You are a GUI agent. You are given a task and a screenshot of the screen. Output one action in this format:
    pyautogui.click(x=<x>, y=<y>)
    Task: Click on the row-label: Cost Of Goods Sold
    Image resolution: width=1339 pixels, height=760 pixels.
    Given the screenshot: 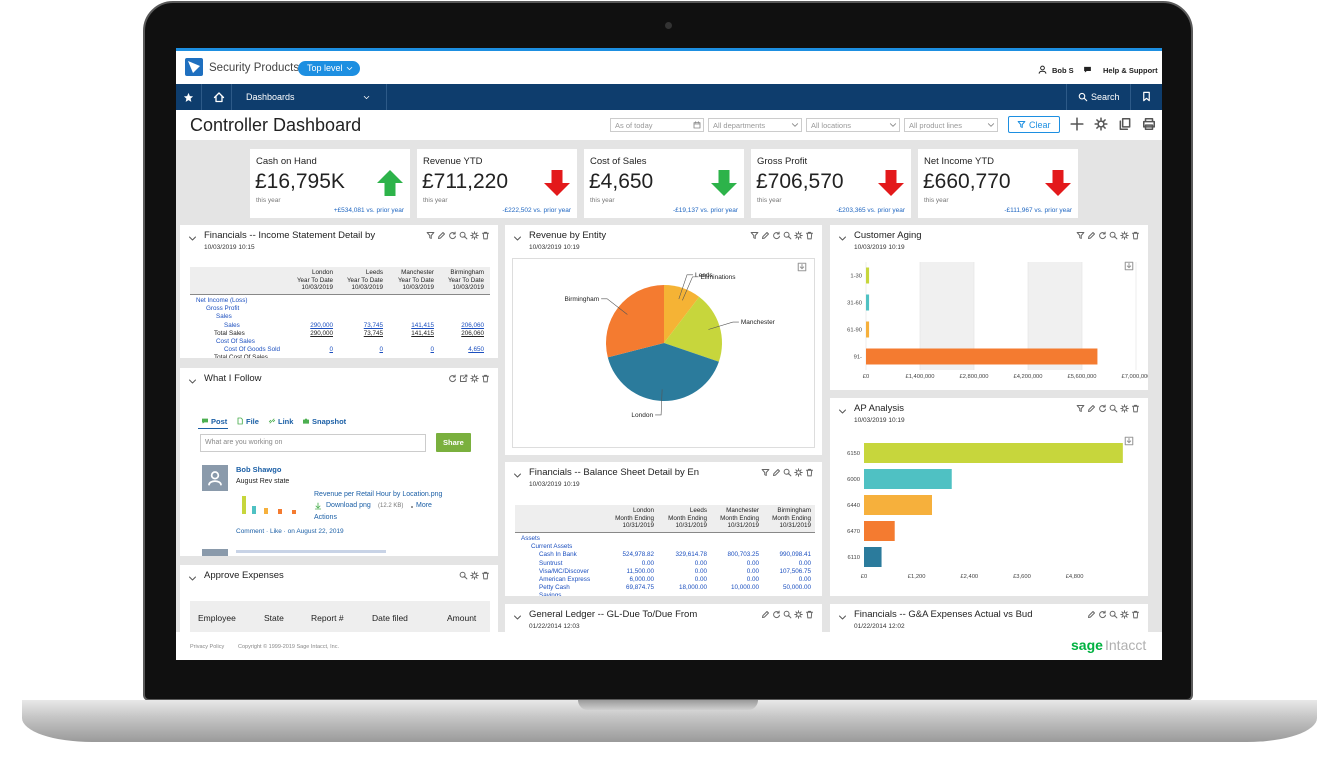 What is the action you would take?
    pyautogui.click(x=252, y=350)
    